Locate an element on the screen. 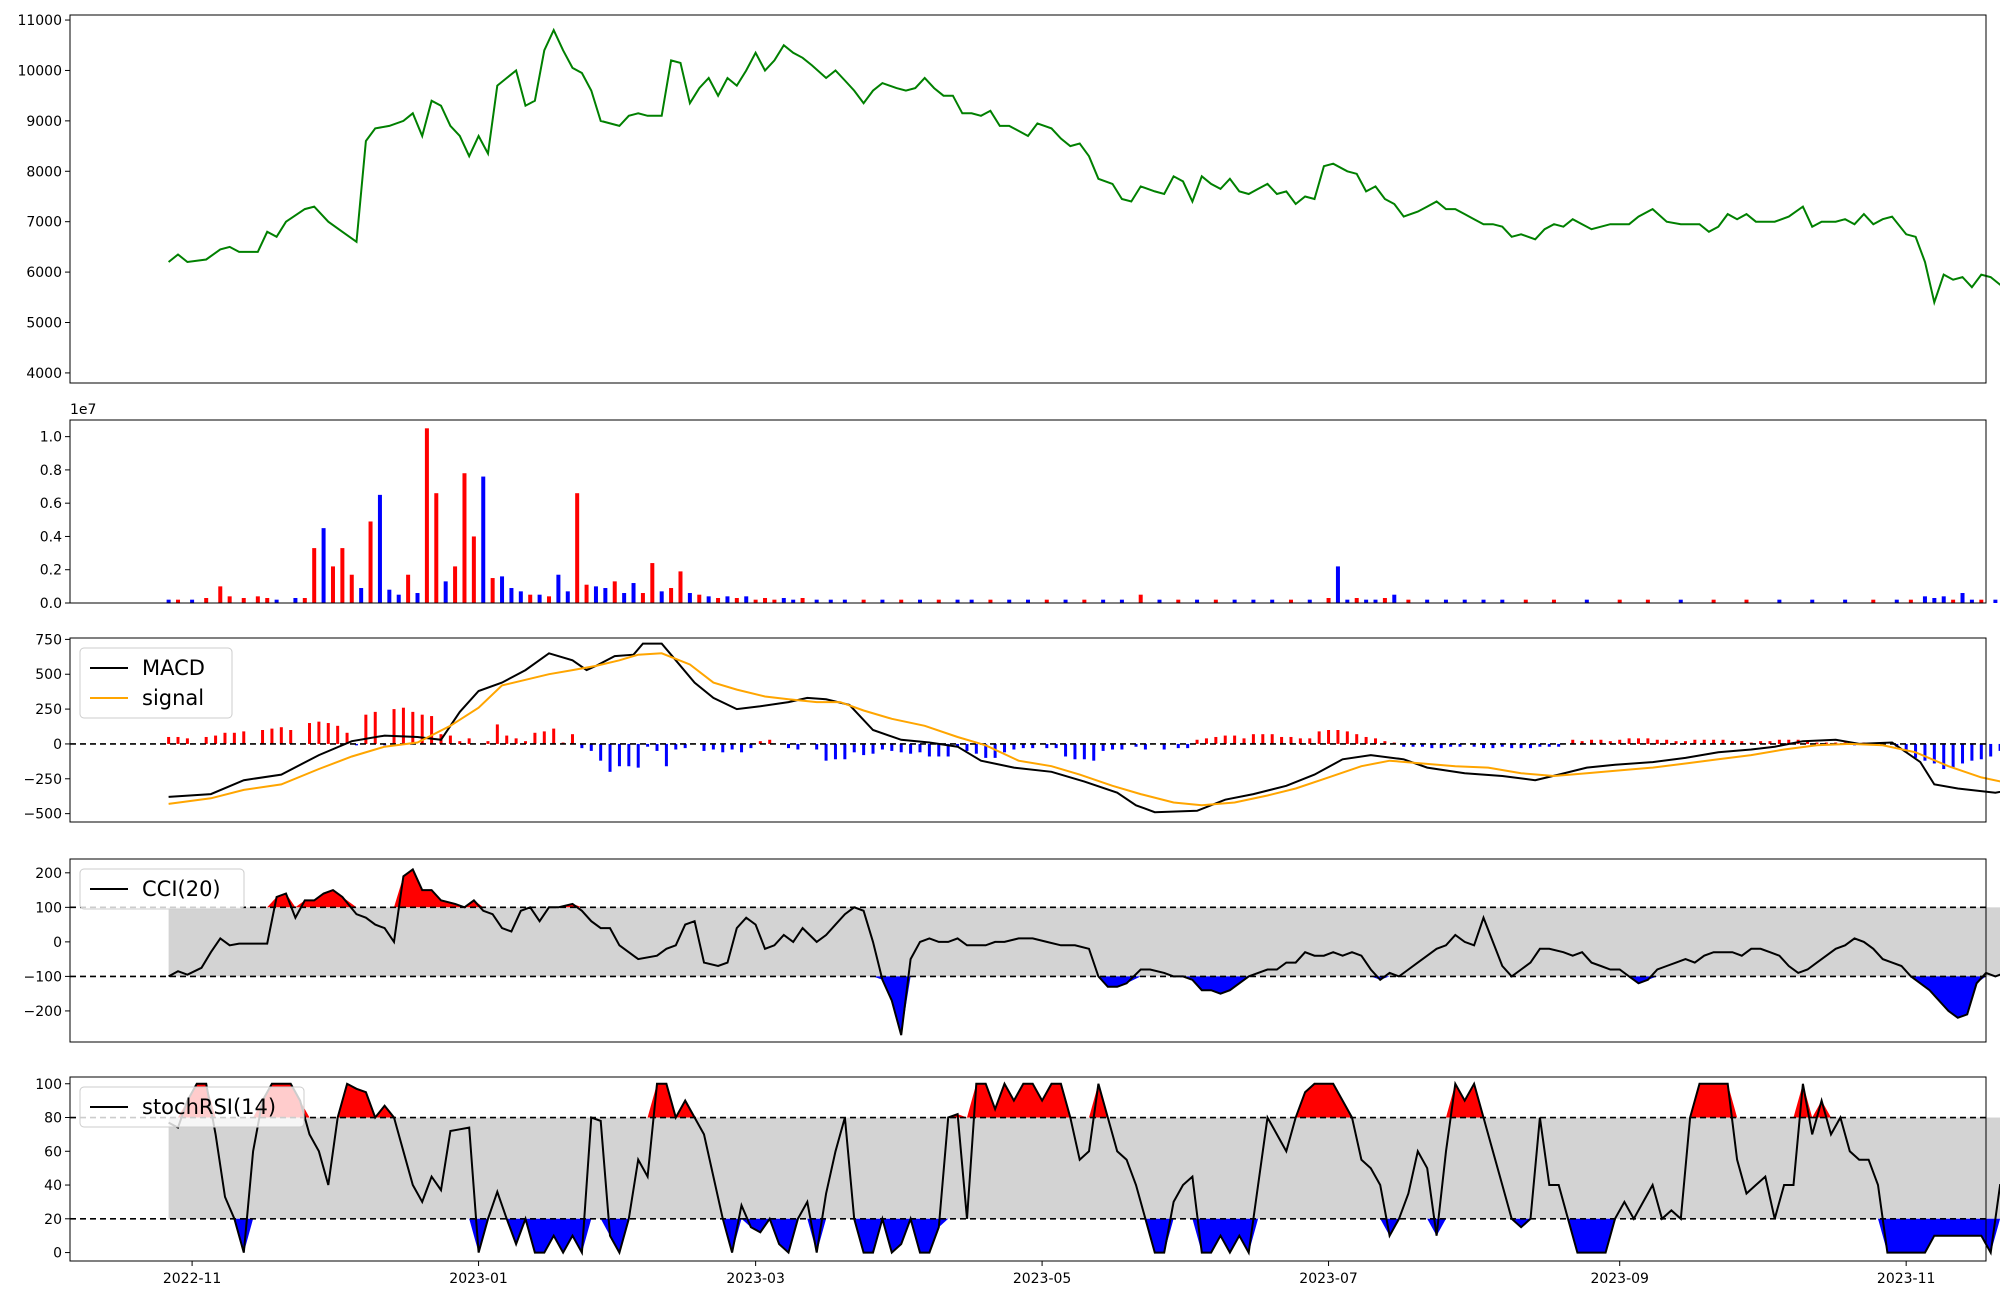 The width and height of the screenshot is (2000, 1300). legend-label: stochRSI(14) is located at coordinates (209, 1107).